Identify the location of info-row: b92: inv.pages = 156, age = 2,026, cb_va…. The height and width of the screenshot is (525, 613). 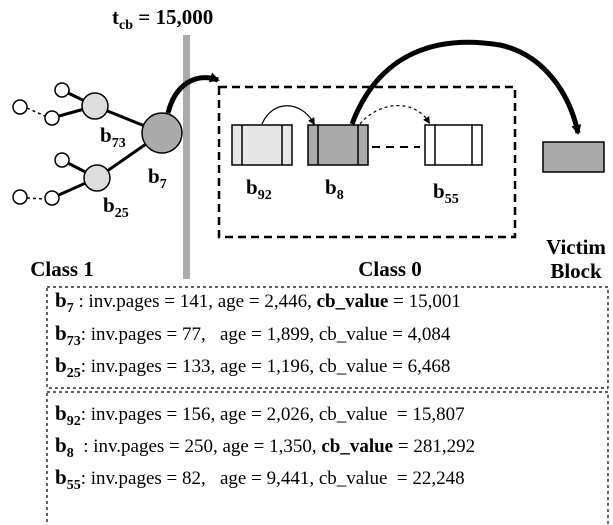
(260, 415).